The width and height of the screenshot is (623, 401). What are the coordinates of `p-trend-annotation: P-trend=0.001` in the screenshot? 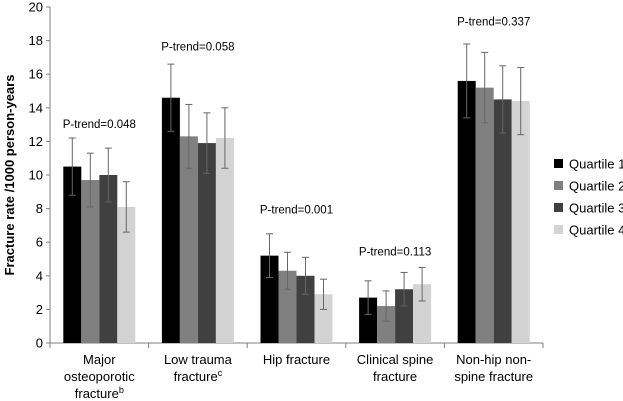 It's located at (296, 211).